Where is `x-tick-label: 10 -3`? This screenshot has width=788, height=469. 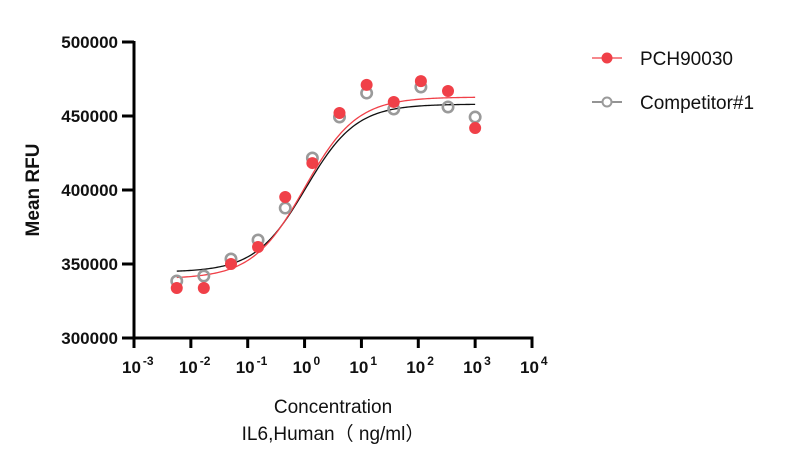 x-tick-label: 10 -3 is located at coordinates (138, 365).